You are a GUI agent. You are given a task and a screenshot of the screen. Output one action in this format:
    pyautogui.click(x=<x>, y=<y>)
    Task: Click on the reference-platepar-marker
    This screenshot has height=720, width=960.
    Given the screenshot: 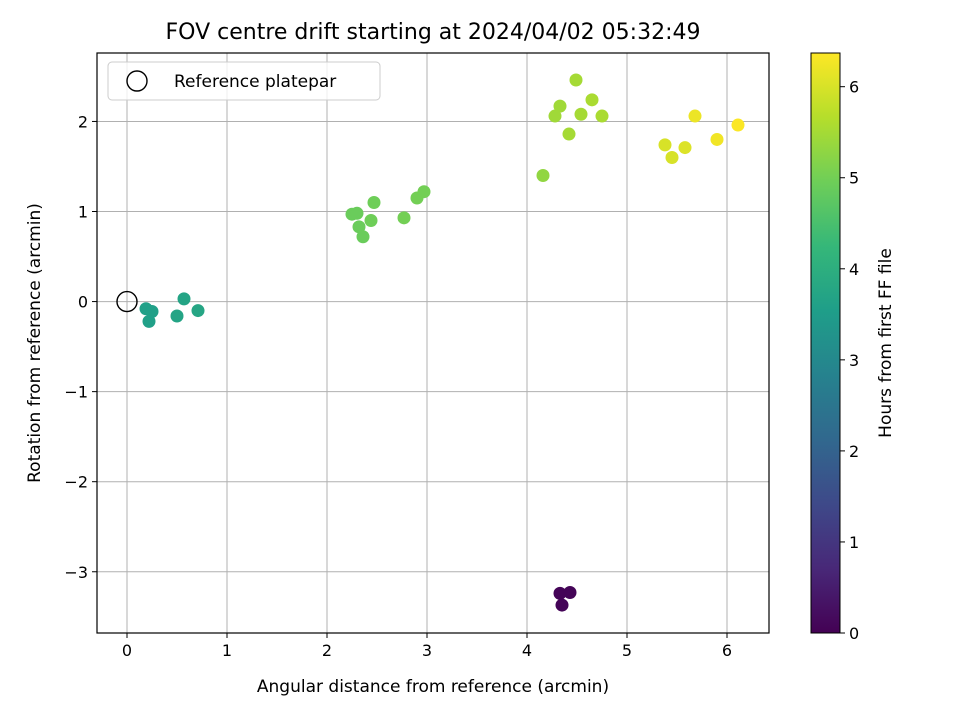 What is the action you would take?
    pyautogui.click(x=127, y=301)
    